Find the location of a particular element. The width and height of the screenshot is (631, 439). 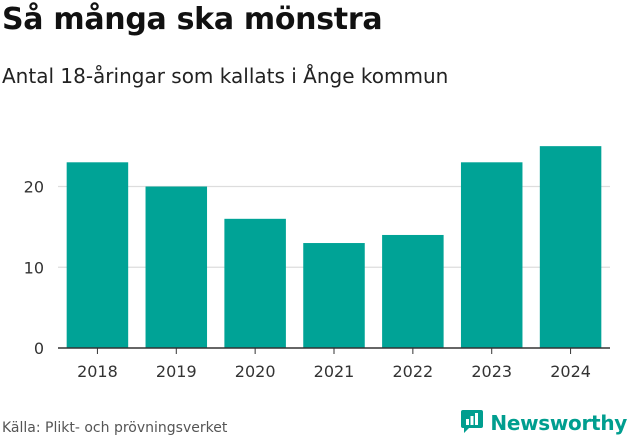

chart-title: Så många ska mönstra is located at coordinates (192, 19).